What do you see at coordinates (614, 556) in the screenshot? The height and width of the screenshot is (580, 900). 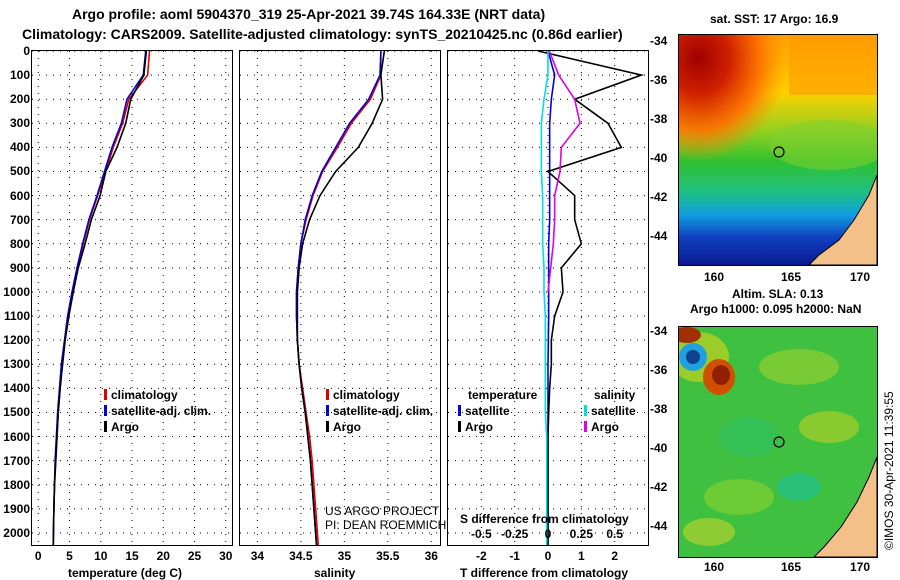 I see `x-tick-label: 2` at bounding box center [614, 556].